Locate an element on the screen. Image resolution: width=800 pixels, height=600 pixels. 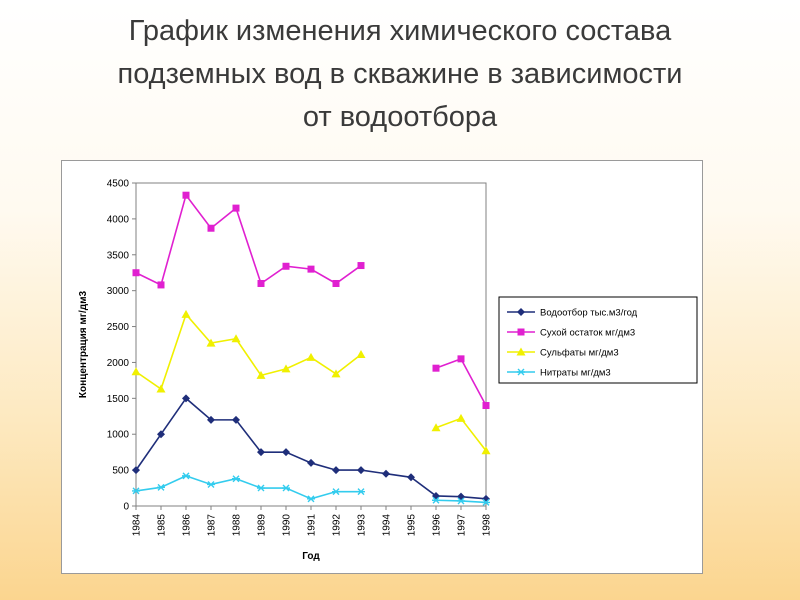
x-tick-label: 1998 is located at coordinates (487, 525).